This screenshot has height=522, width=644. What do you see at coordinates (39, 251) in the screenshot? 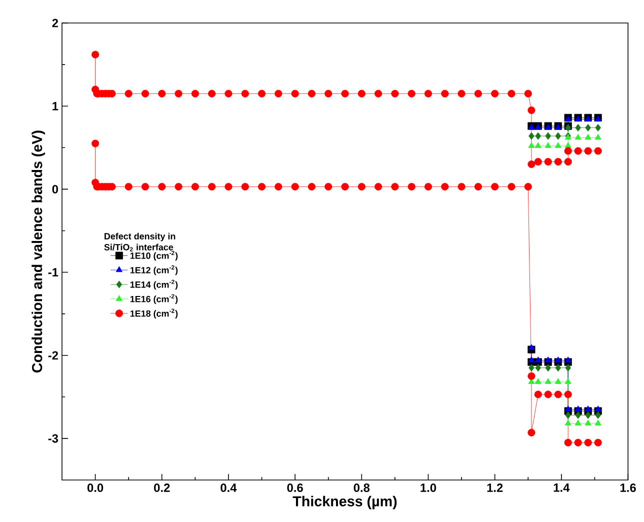
I see `y-axis-title: Conduction and valence bands (eV)` at bounding box center [39, 251].